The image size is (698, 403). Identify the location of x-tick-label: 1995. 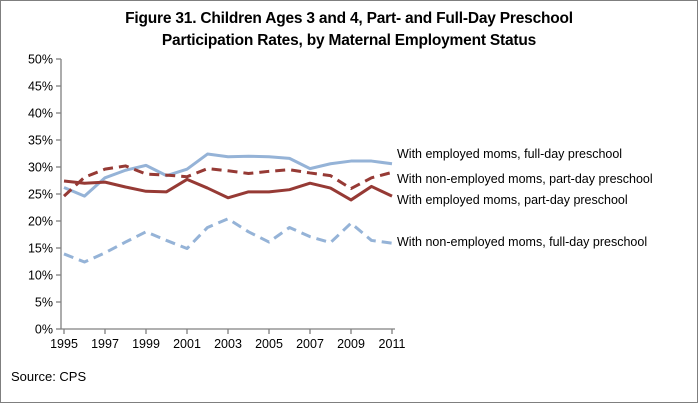
(64, 344).